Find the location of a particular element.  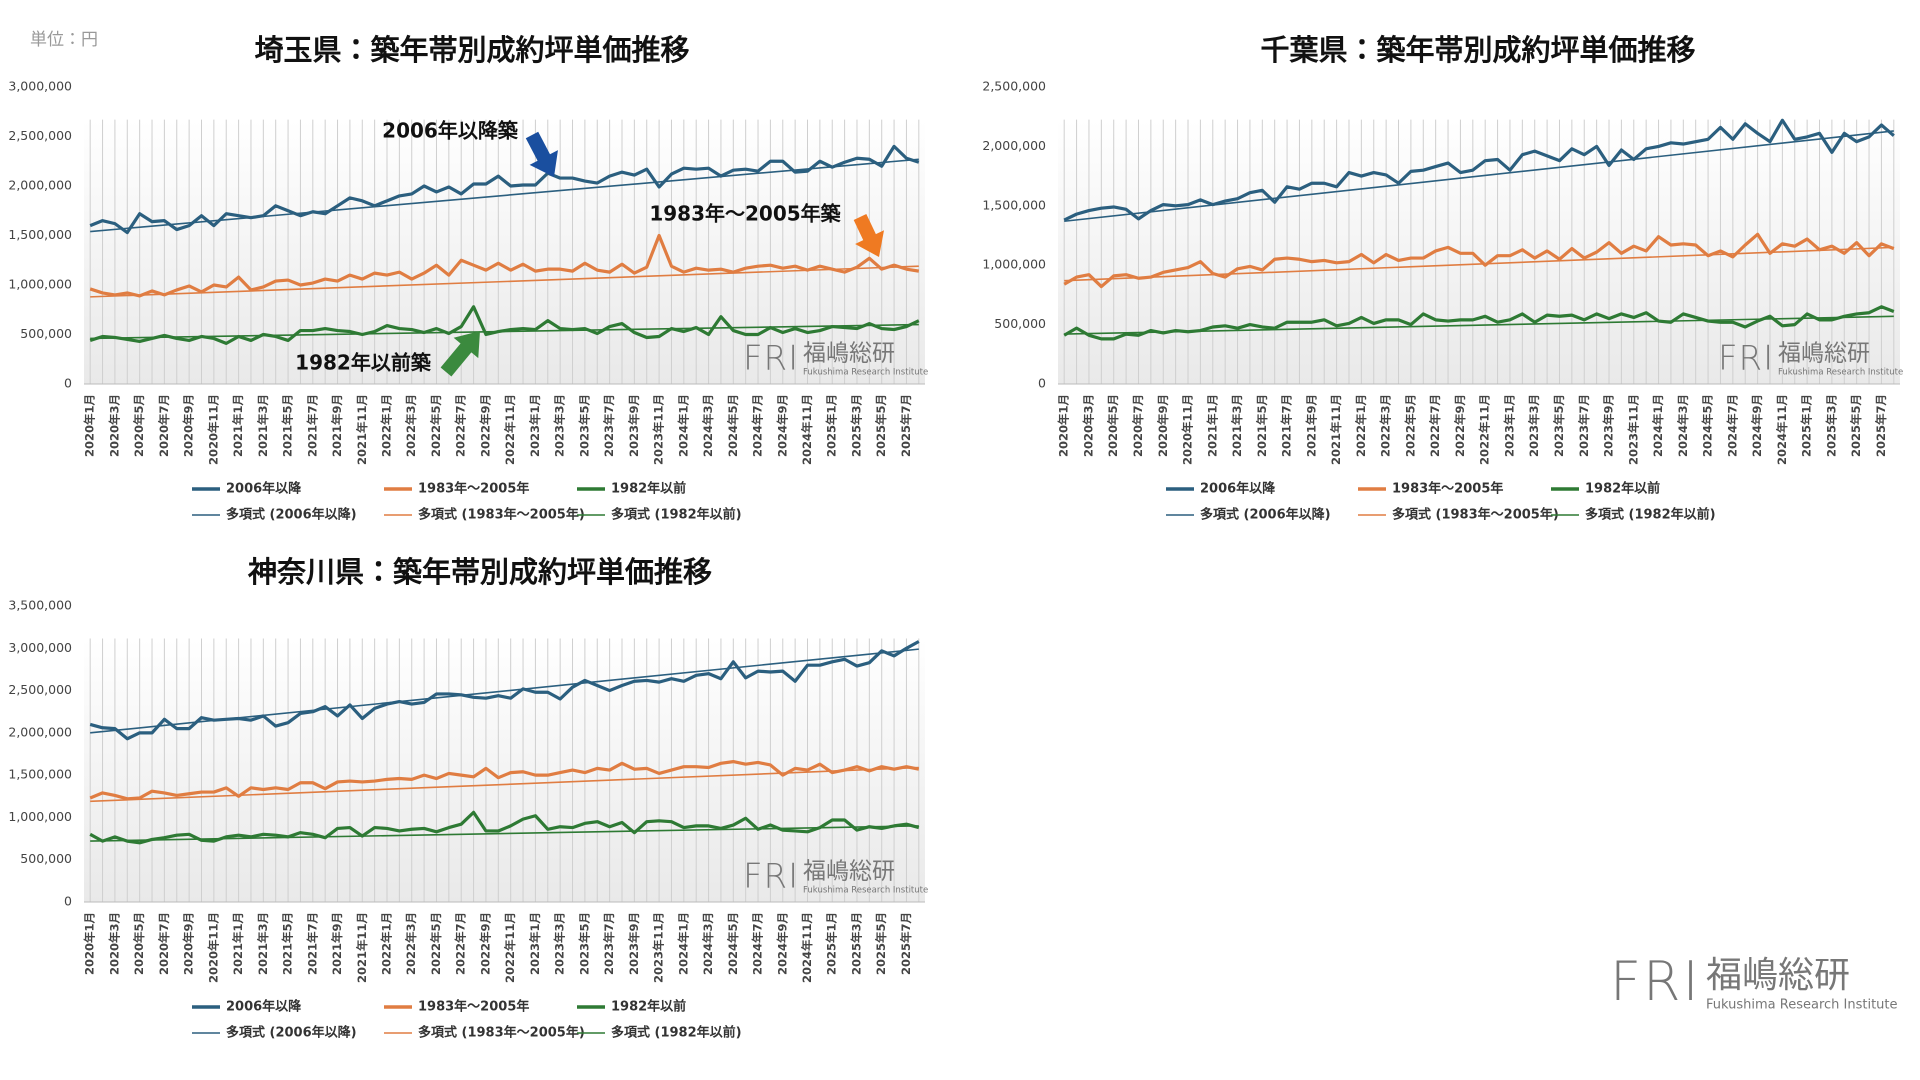

x-tick-label: 2021年1月 is located at coordinates (238, 425).